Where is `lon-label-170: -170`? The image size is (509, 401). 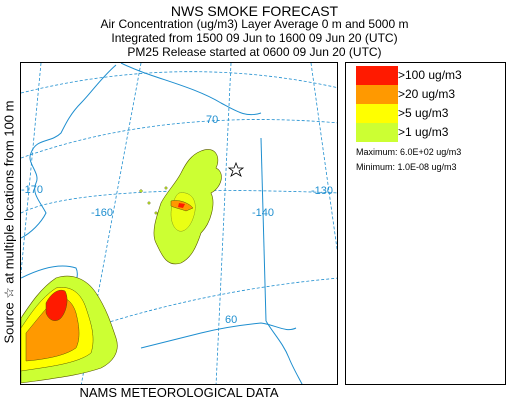 lon-label-170: -170 is located at coordinates (32, 190).